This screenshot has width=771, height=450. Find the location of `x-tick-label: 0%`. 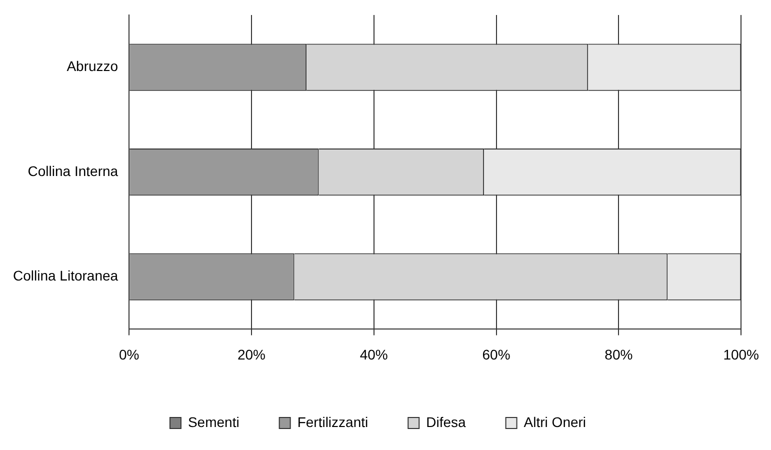

x-tick-label: 0% is located at coordinates (129, 354).